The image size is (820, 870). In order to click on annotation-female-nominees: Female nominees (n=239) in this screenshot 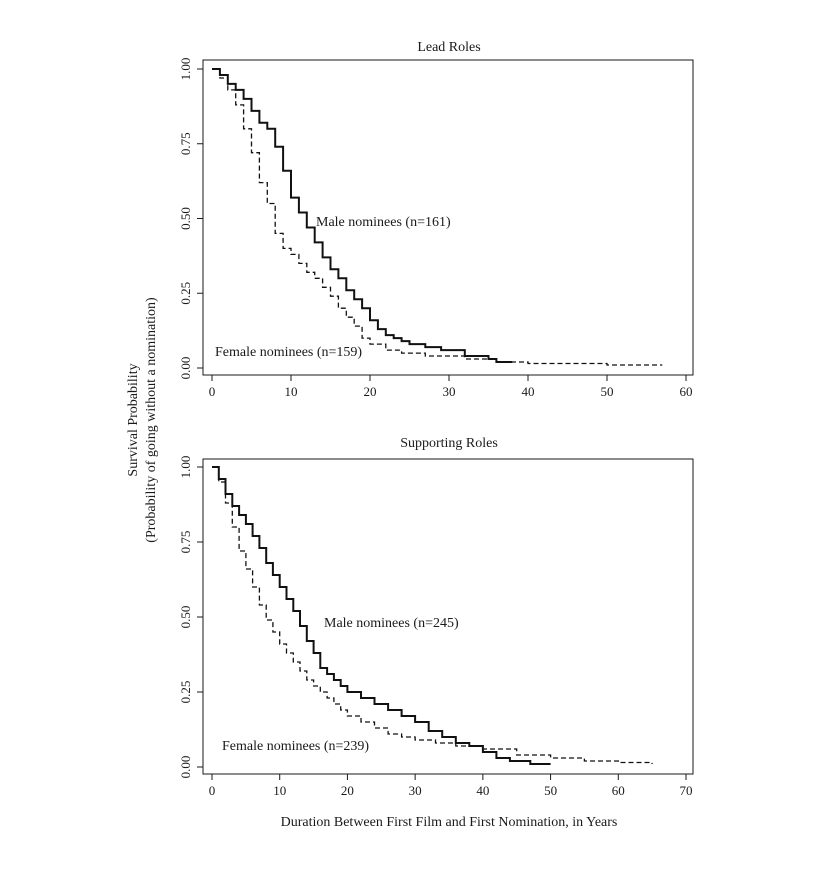, I will do `click(295, 746)`.